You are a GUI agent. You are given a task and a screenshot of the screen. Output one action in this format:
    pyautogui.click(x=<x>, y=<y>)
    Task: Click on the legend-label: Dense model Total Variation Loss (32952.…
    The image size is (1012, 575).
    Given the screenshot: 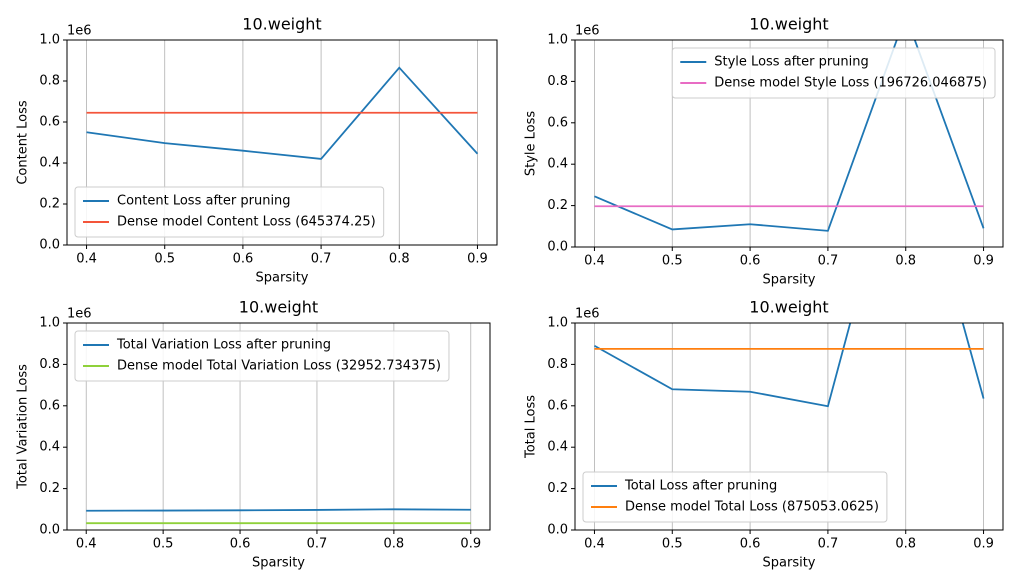 What is the action you would take?
    pyautogui.click(x=279, y=366)
    